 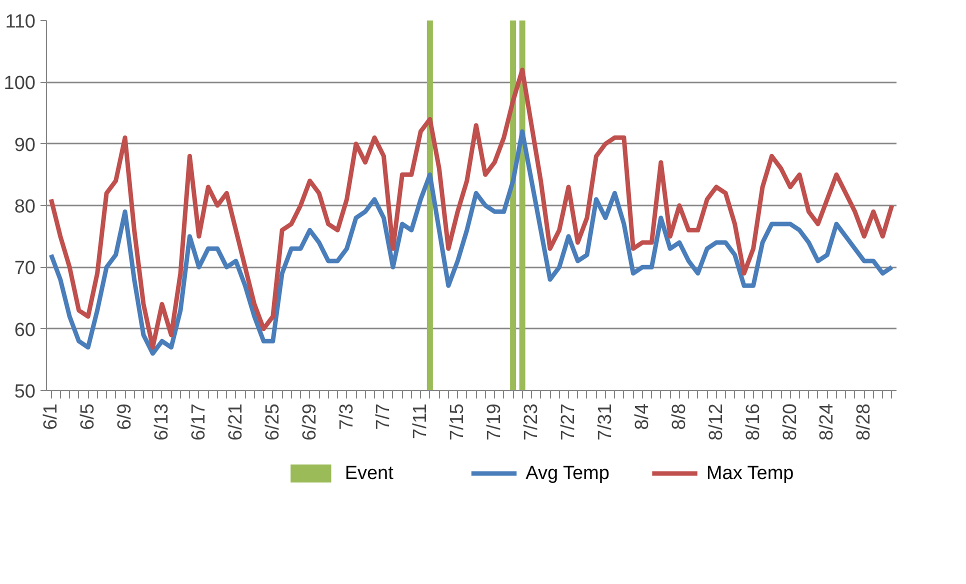 I want to click on x-tick-label: 8/24, so click(x=827, y=421).